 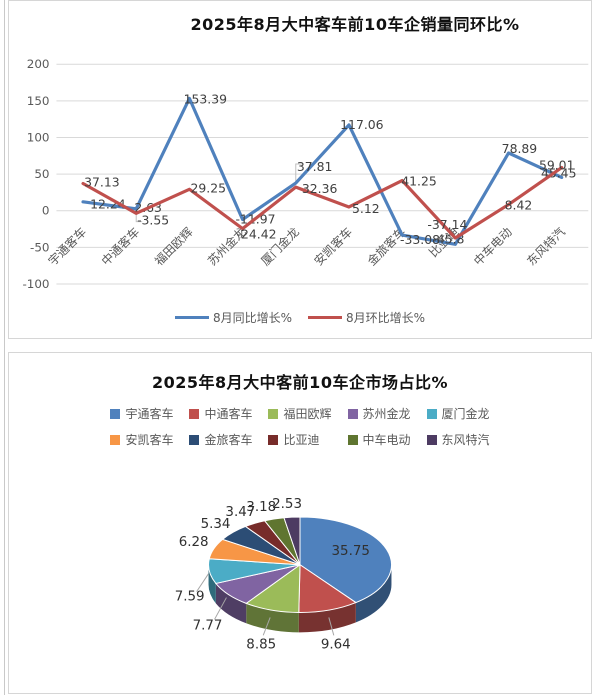 I want to click on legend-label: 8月环比增长%, so click(x=386, y=318).